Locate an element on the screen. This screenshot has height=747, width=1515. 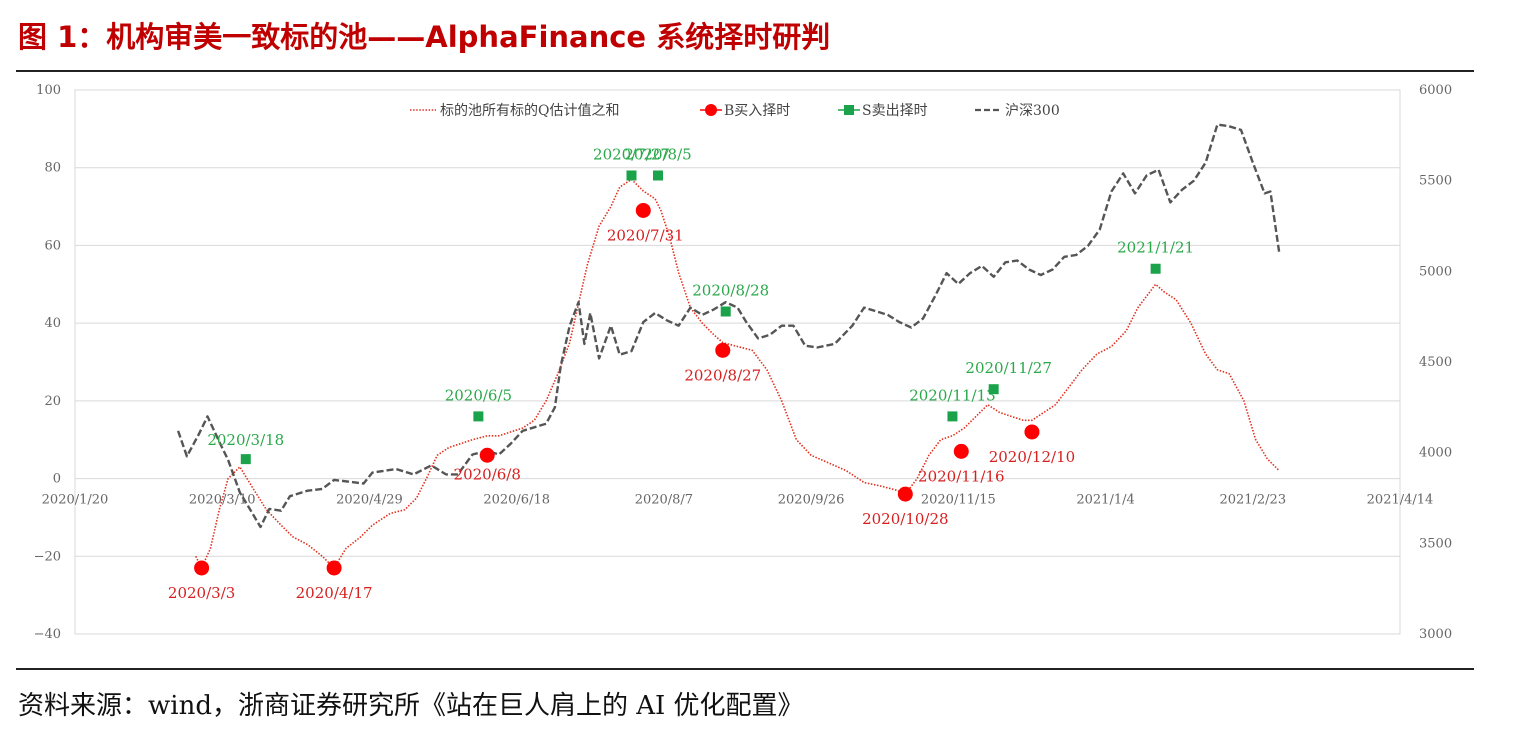
y-left-tick: −20 is located at coordinates (47, 556).